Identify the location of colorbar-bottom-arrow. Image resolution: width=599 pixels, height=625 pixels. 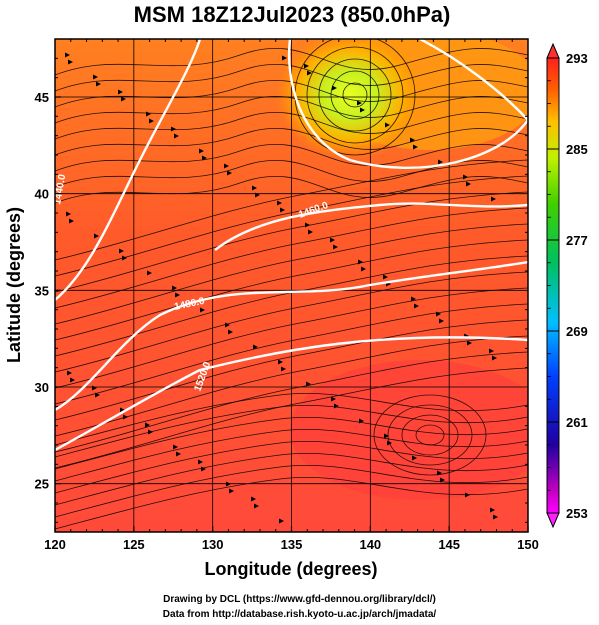
(553, 520).